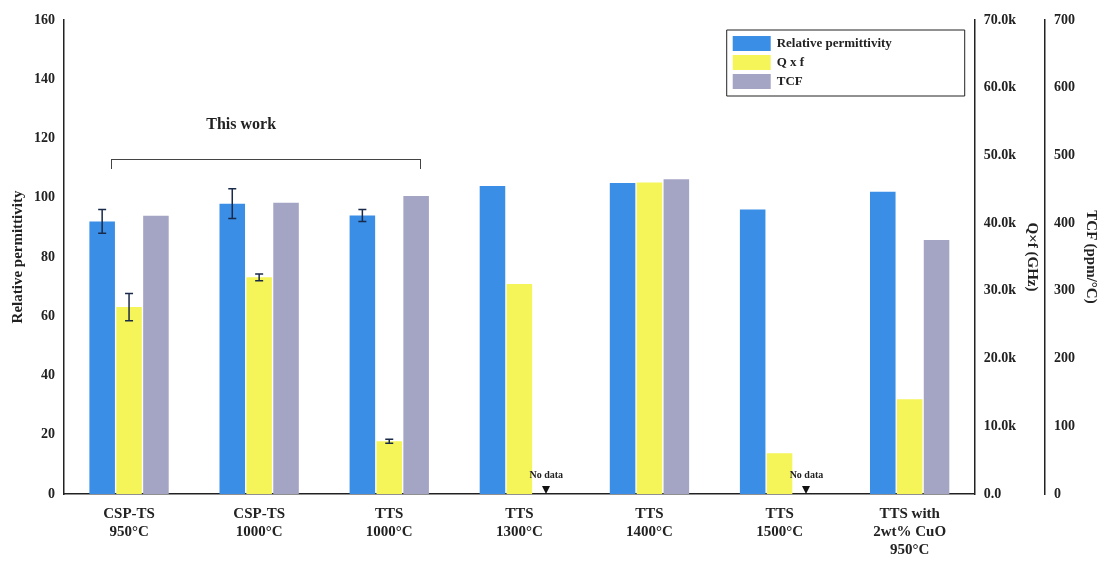  What do you see at coordinates (1033, 257) in the screenshot?
I see `y2-axis-title: Q×f (GHz)` at bounding box center [1033, 257].